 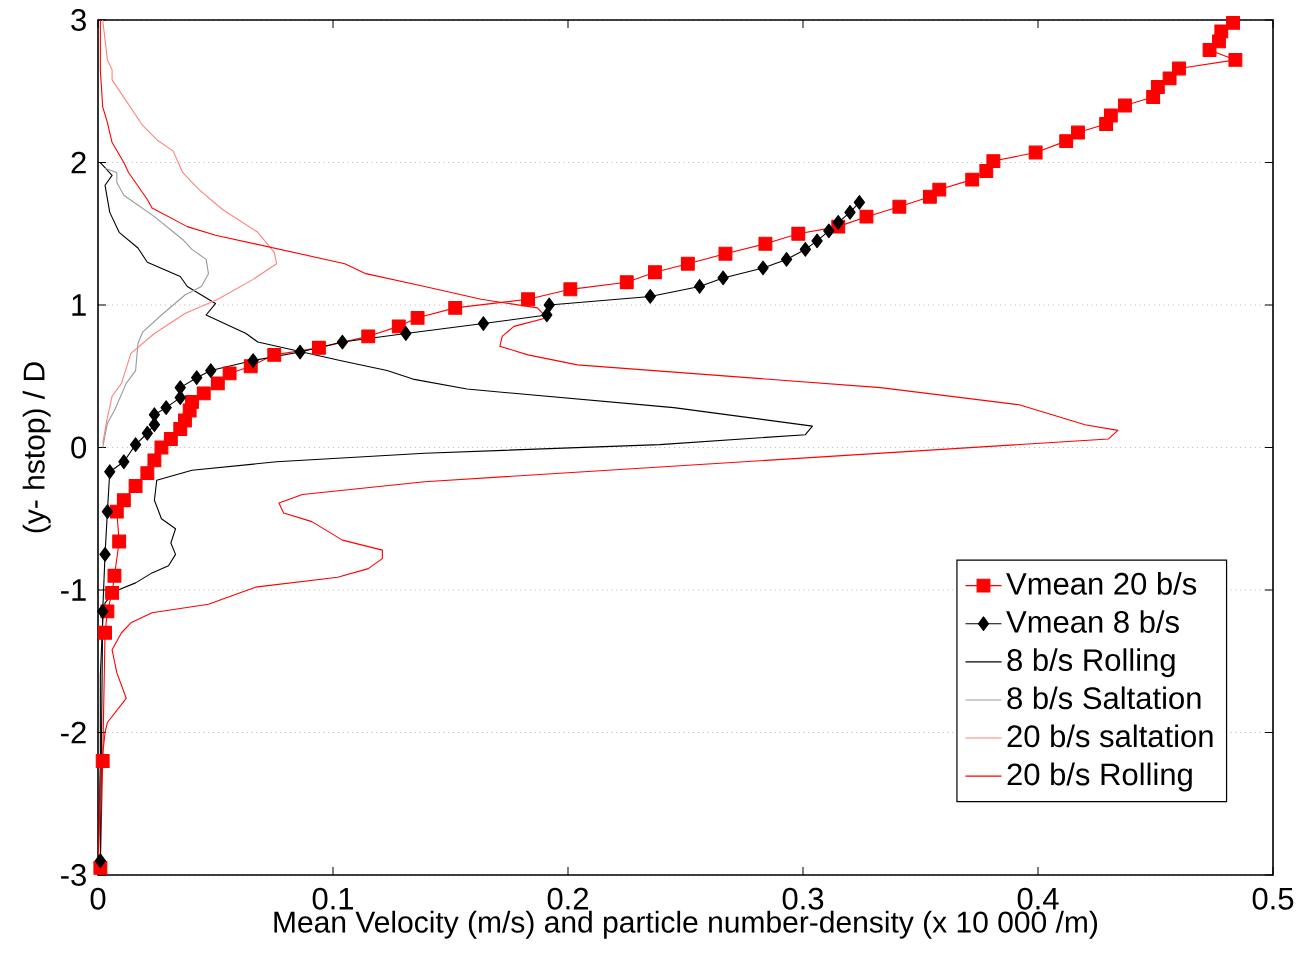 What do you see at coordinates (73, 732) in the screenshot?
I see `y-tick-label: -2` at bounding box center [73, 732].